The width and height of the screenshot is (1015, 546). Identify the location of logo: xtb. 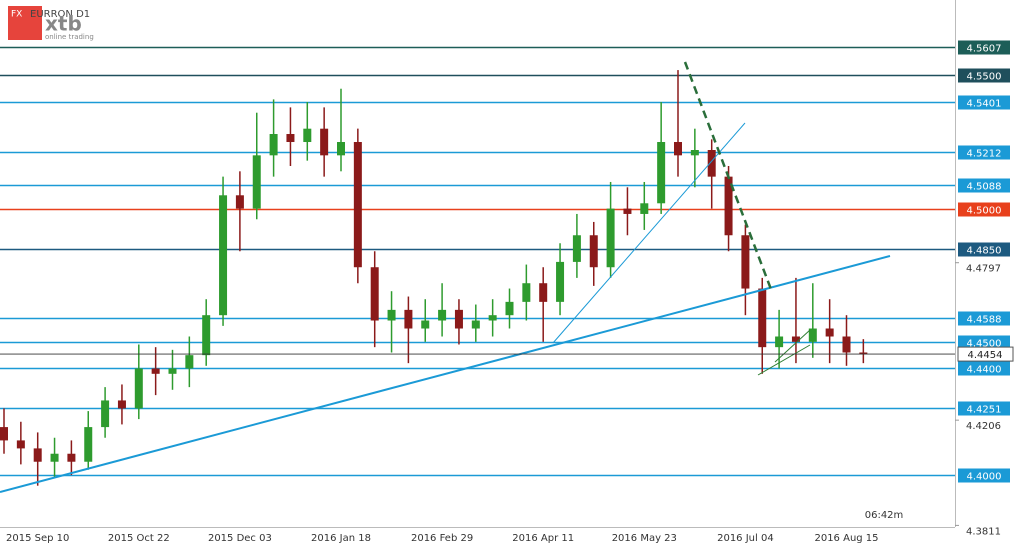
(63, 24).